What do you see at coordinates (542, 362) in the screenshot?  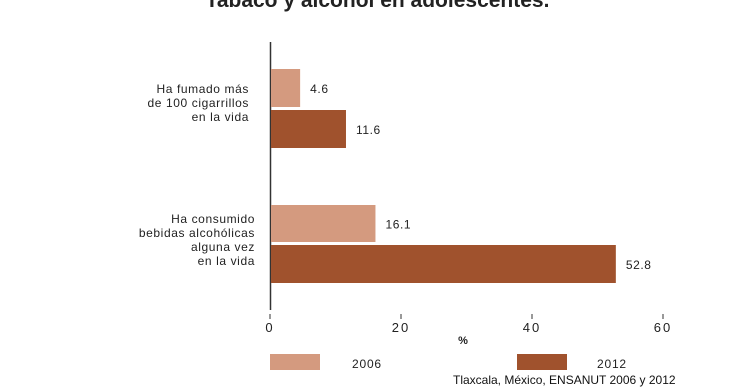 I see `legend-swatch-2012` at bounding box center [542, 362].